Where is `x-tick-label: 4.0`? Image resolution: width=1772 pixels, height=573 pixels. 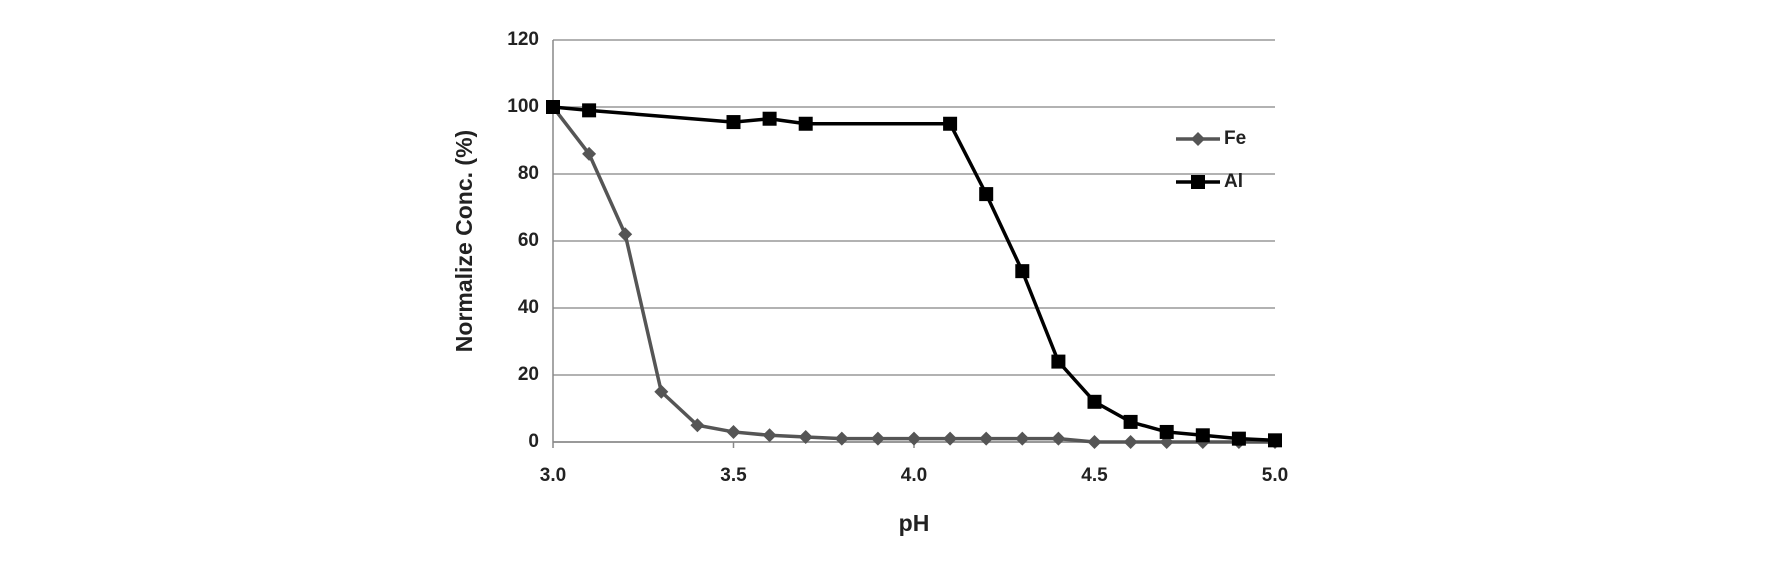 x-tick-label: 4.0 is located at coordinates (914, 475).